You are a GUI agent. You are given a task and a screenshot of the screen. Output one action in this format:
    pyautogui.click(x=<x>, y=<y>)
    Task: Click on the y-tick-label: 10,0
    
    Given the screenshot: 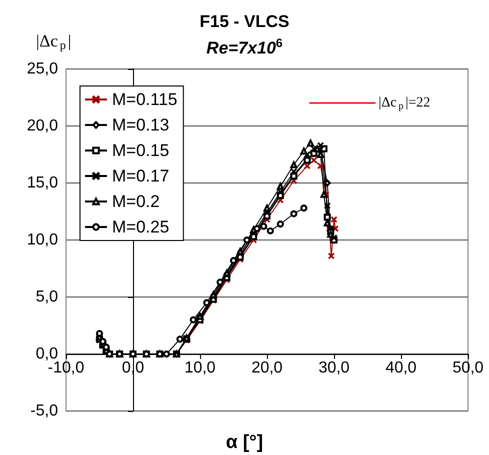 What is the action you would take?
    pyautogui.click(x=42, y=240)
    